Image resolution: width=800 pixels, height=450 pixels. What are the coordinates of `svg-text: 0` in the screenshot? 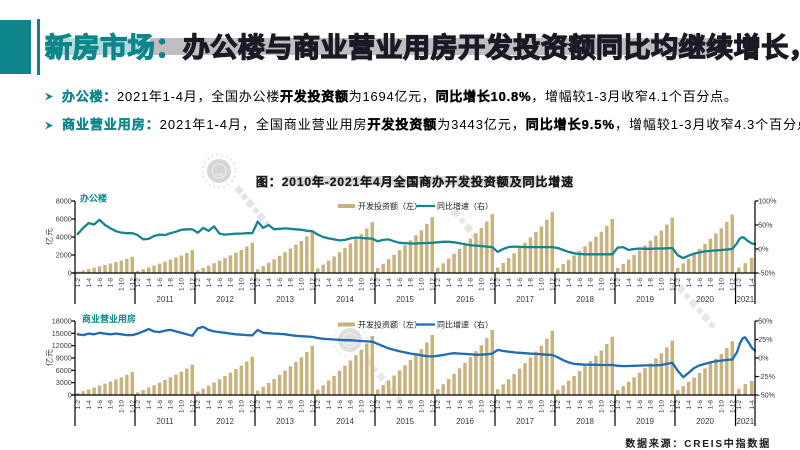 It's located at (70, 395).